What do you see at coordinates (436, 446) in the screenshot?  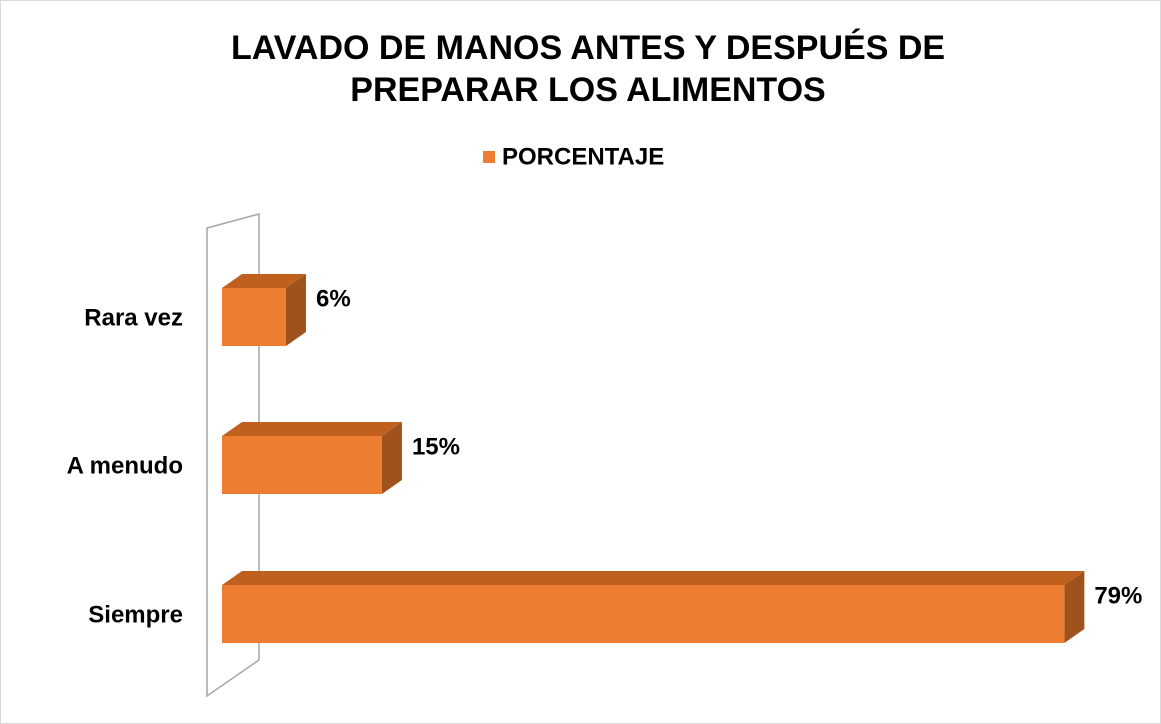 I see `data-label: 15%` at bounding box center [436, 446].